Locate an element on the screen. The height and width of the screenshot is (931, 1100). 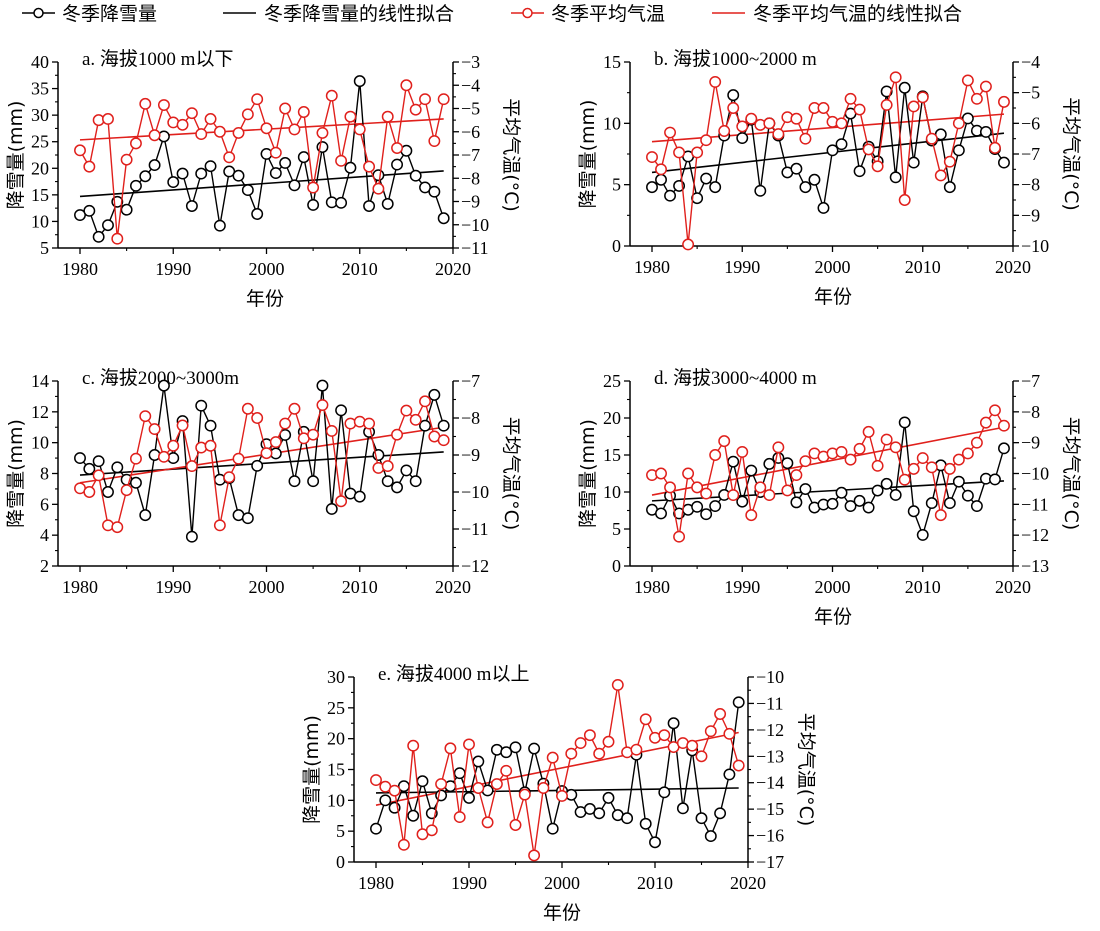
x-axis-title: 年份 is located at coordinates (562, 913).